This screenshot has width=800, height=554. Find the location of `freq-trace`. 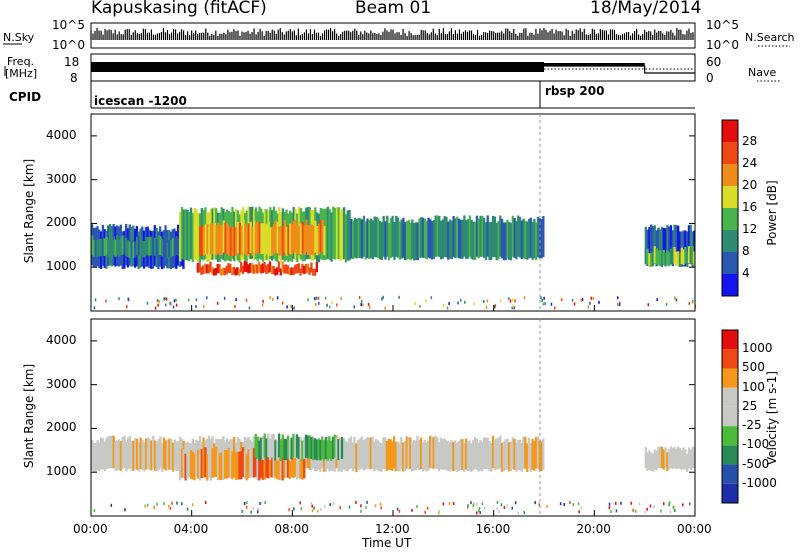

freq-trace is located at coordinates (393, 68).